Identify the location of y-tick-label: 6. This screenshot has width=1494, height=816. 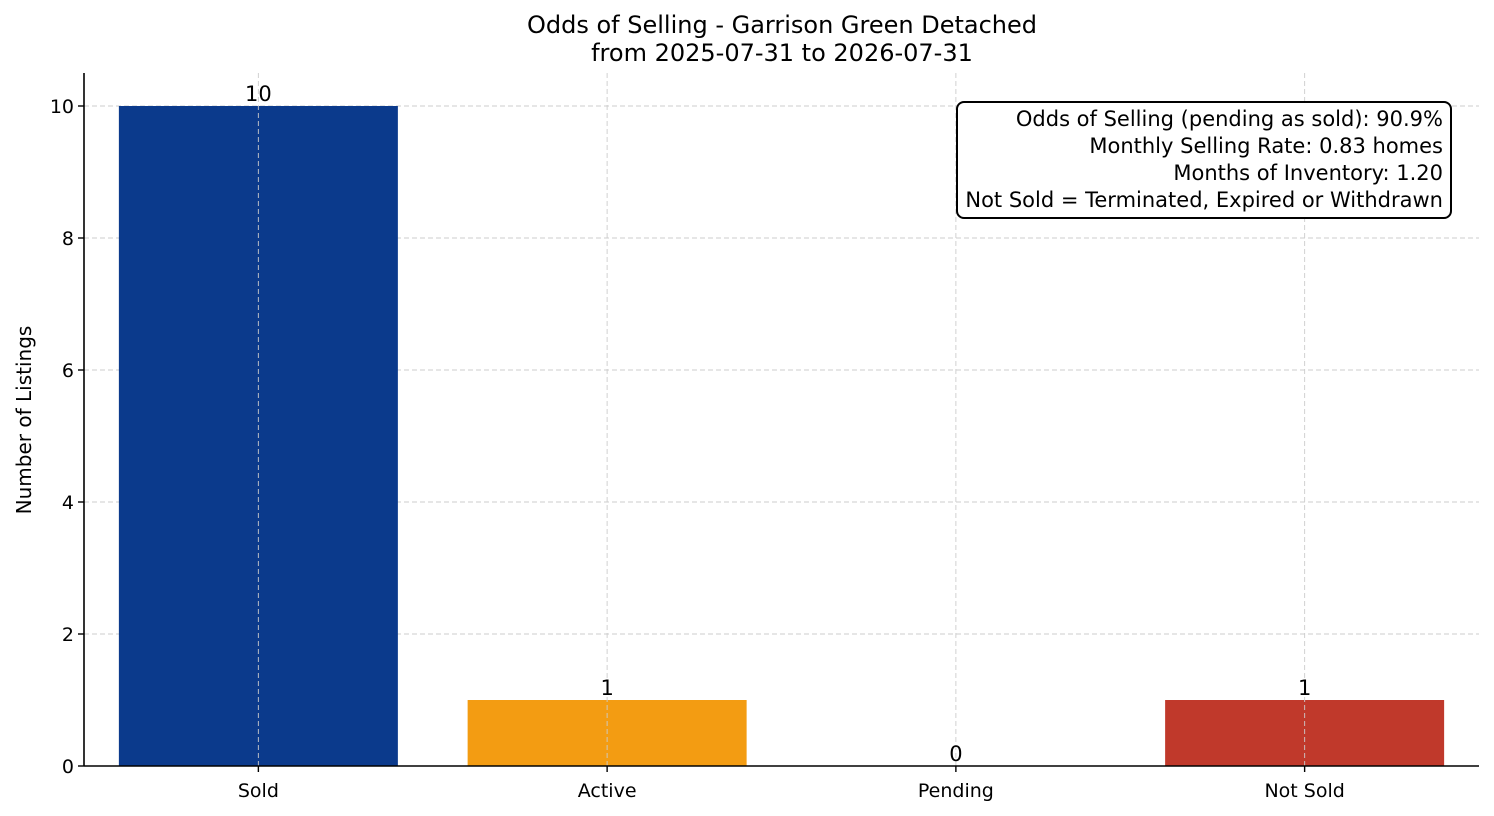
(68, 371).